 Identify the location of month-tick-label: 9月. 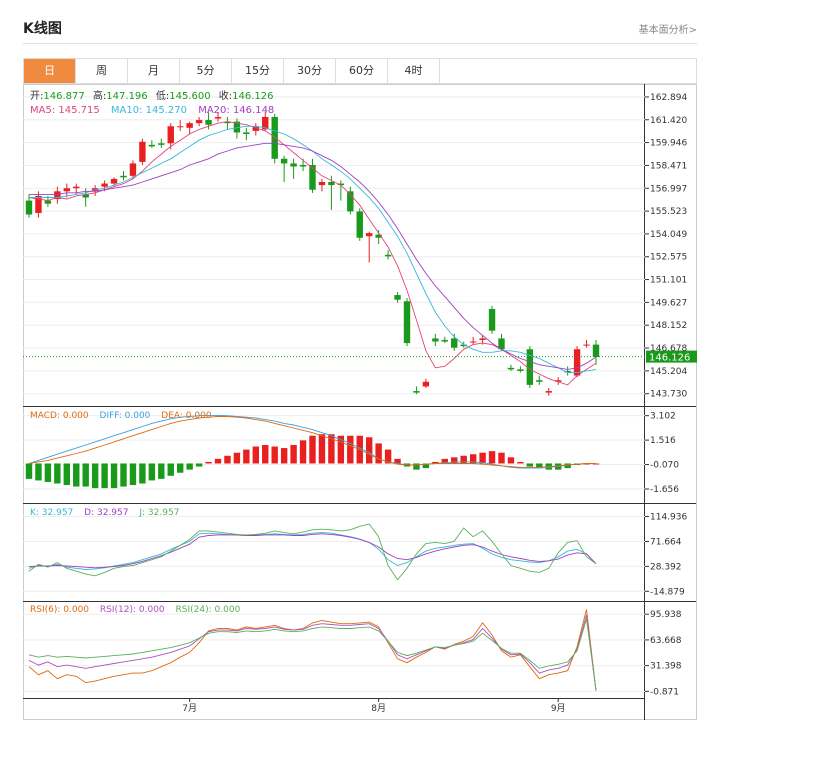
(558, 708).